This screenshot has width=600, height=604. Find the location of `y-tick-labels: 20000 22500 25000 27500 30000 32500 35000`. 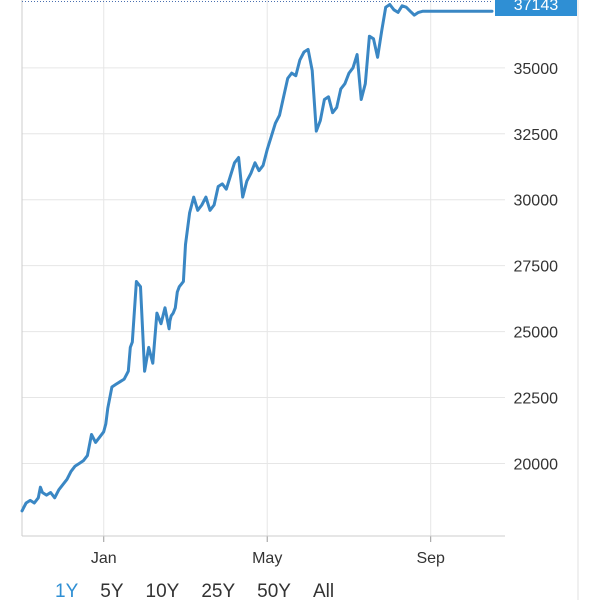

y-tick-labels: 20000 22500 25000 27500 30000 32500 35000 is located at coordinates (536, 267).